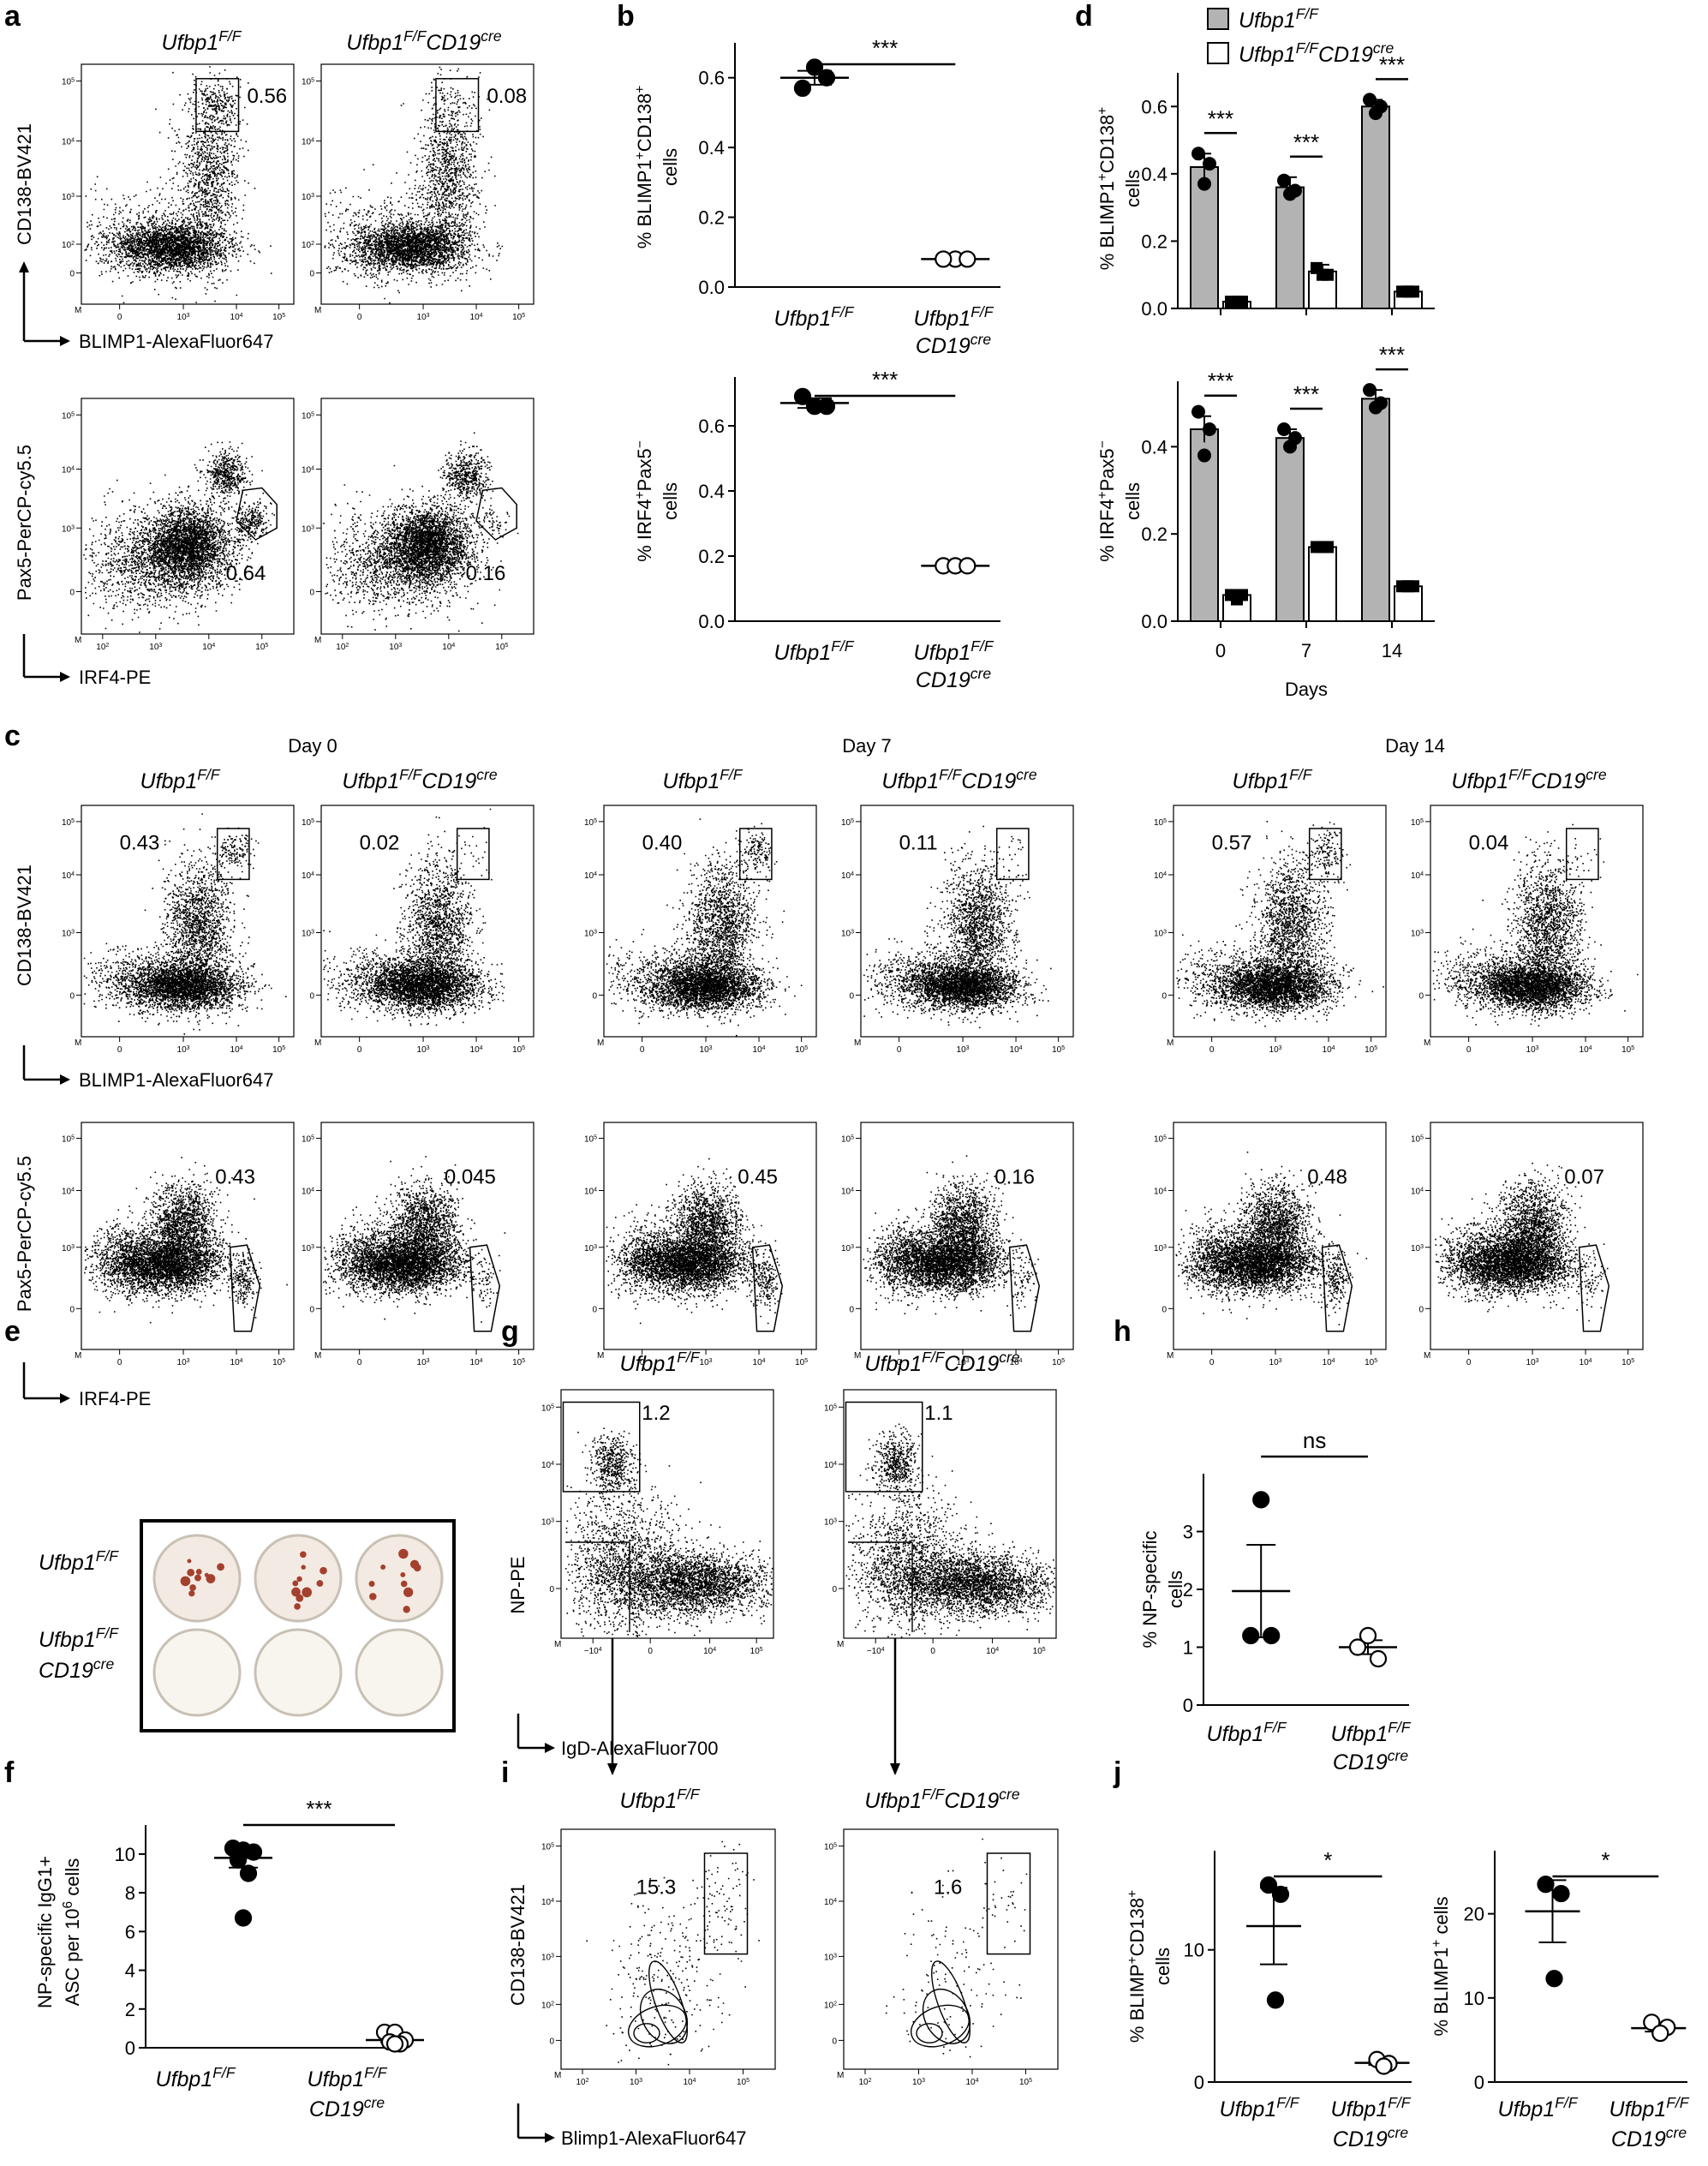  Describe the element at coordinates (196, 2077) in the screenshot. I see `panel-f-xlabel-ctrl: Ufbp1F/F` at that location.